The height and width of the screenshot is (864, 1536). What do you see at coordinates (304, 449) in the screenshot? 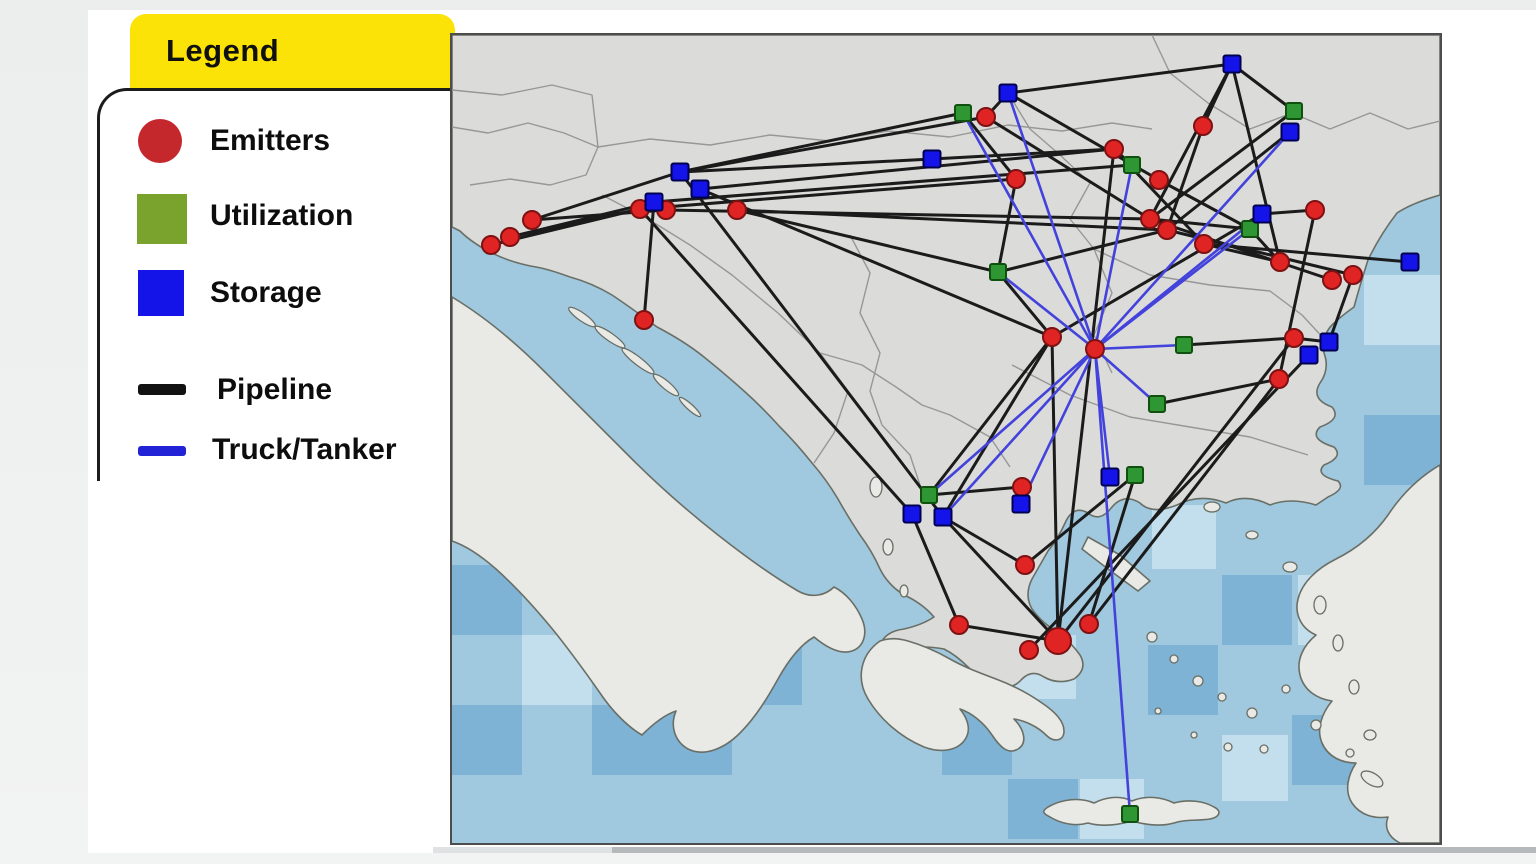
I see `legend-label-truck-tanker: Truck/Tanker` at bounding box center [304, 449].